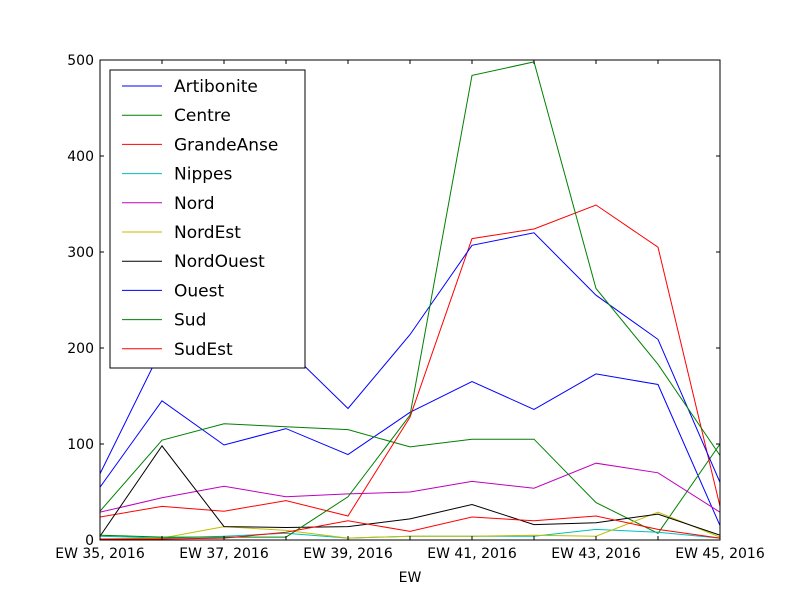 The image size is (800, 604). What do you see at coordinates (216, 87) in the screenshot?
I see `legend-label-artibonite: Artibonite` at bounding box center [216, 87].